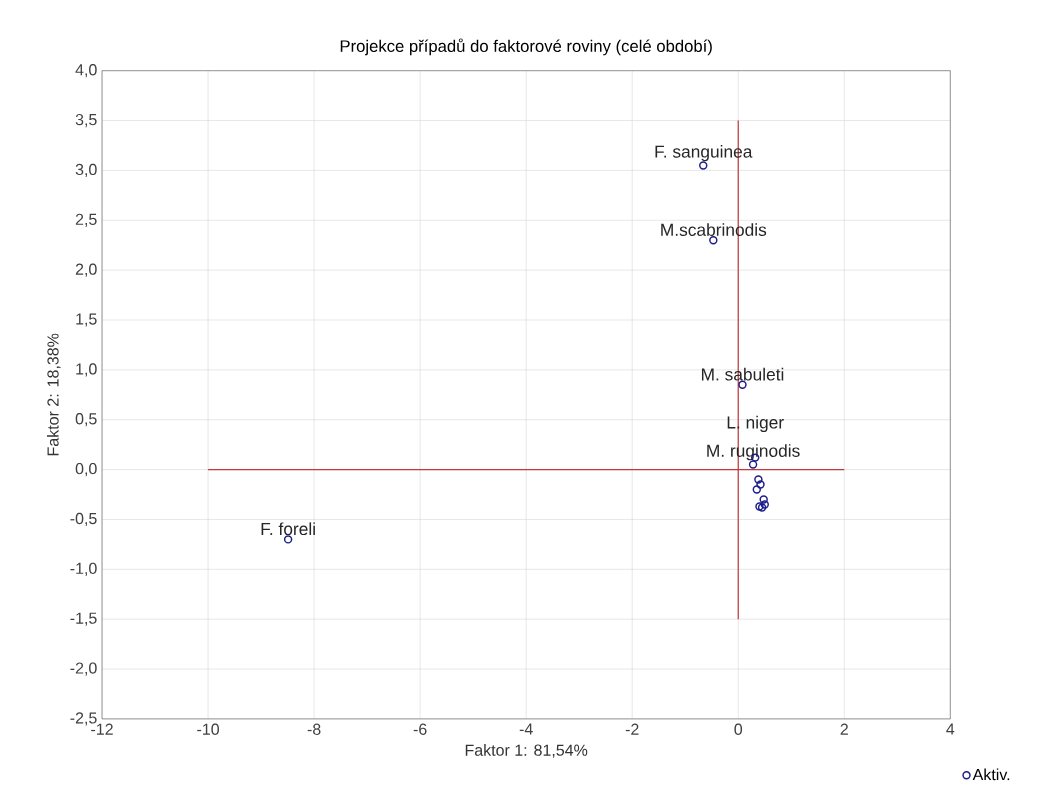 The width and height of the screenshot is (1059, 796). Describe the element at coordinates (208, 729) in the screenshot. I see `x-tick-label: -10` at that location.